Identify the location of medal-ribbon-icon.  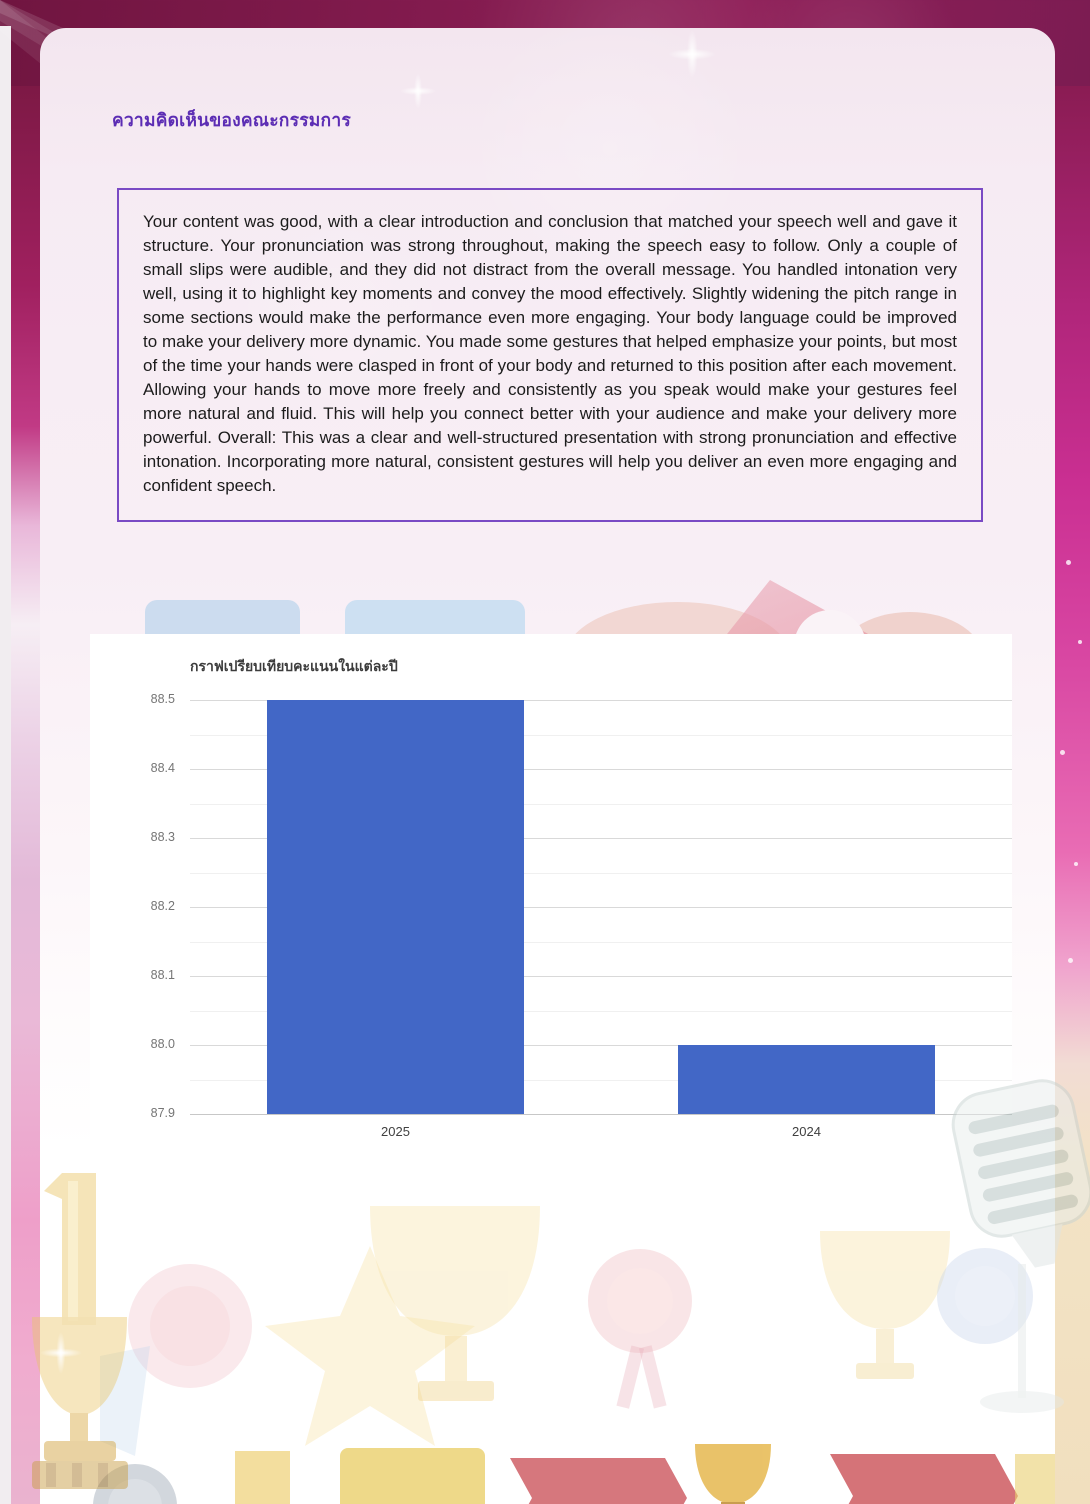
(125, 1401).